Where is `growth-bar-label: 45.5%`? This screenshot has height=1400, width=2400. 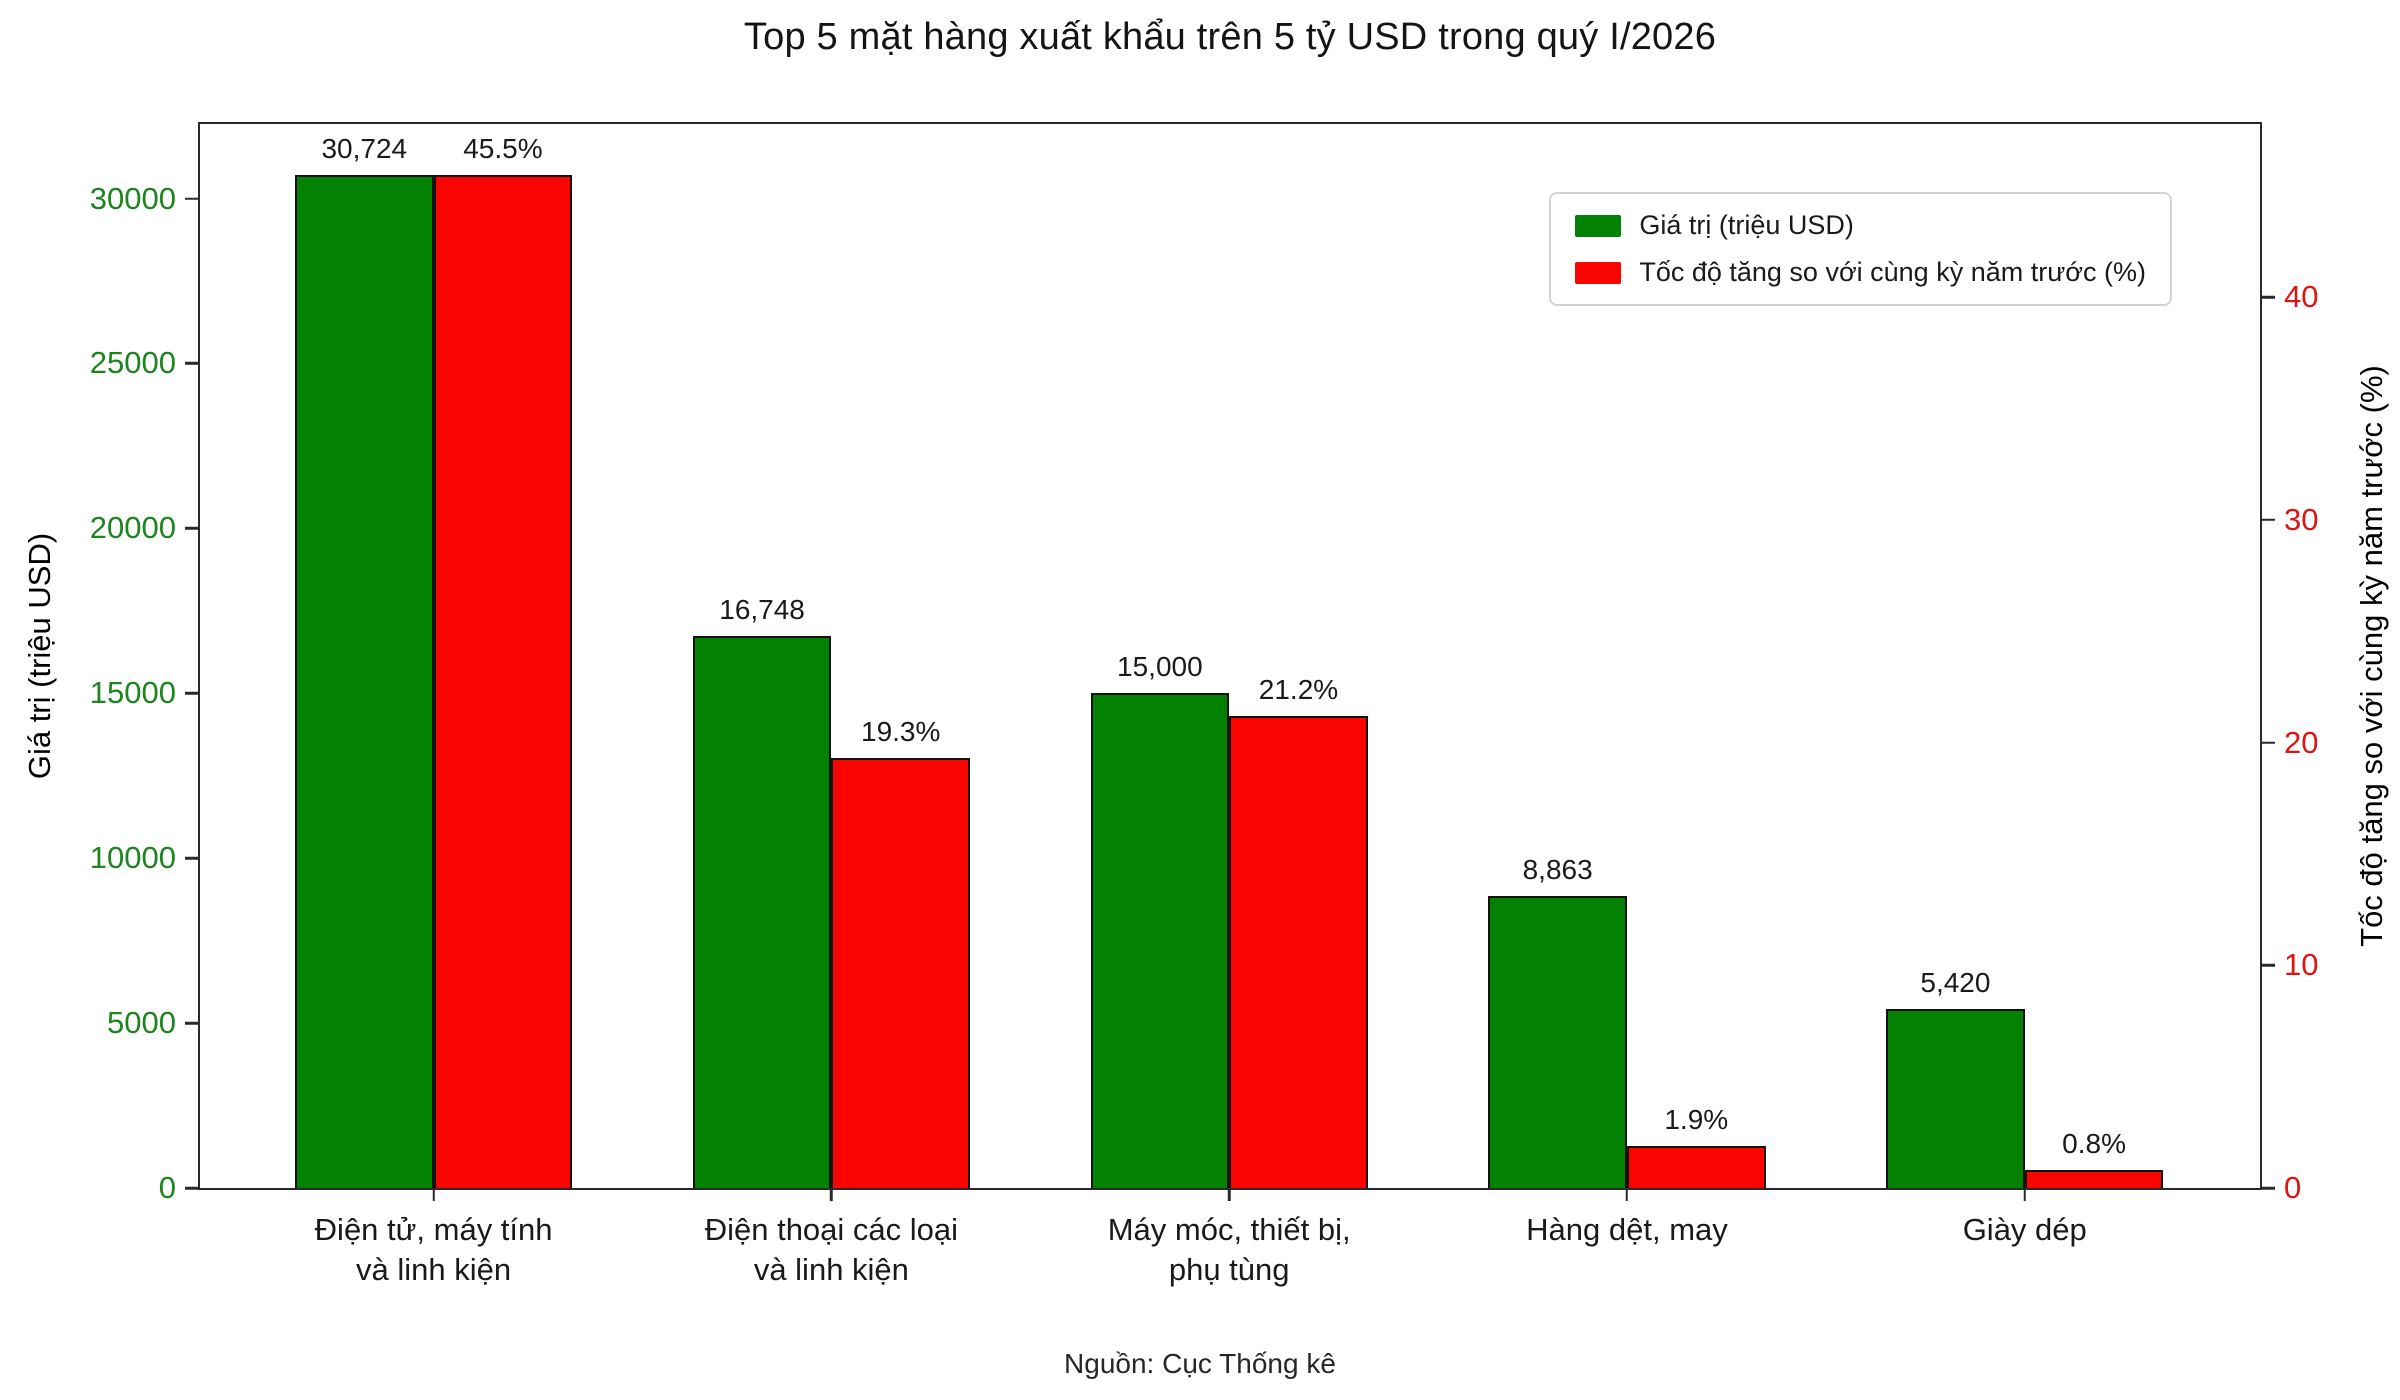
growth-bar-label: 45.5% is located at coordinates (503, 148).